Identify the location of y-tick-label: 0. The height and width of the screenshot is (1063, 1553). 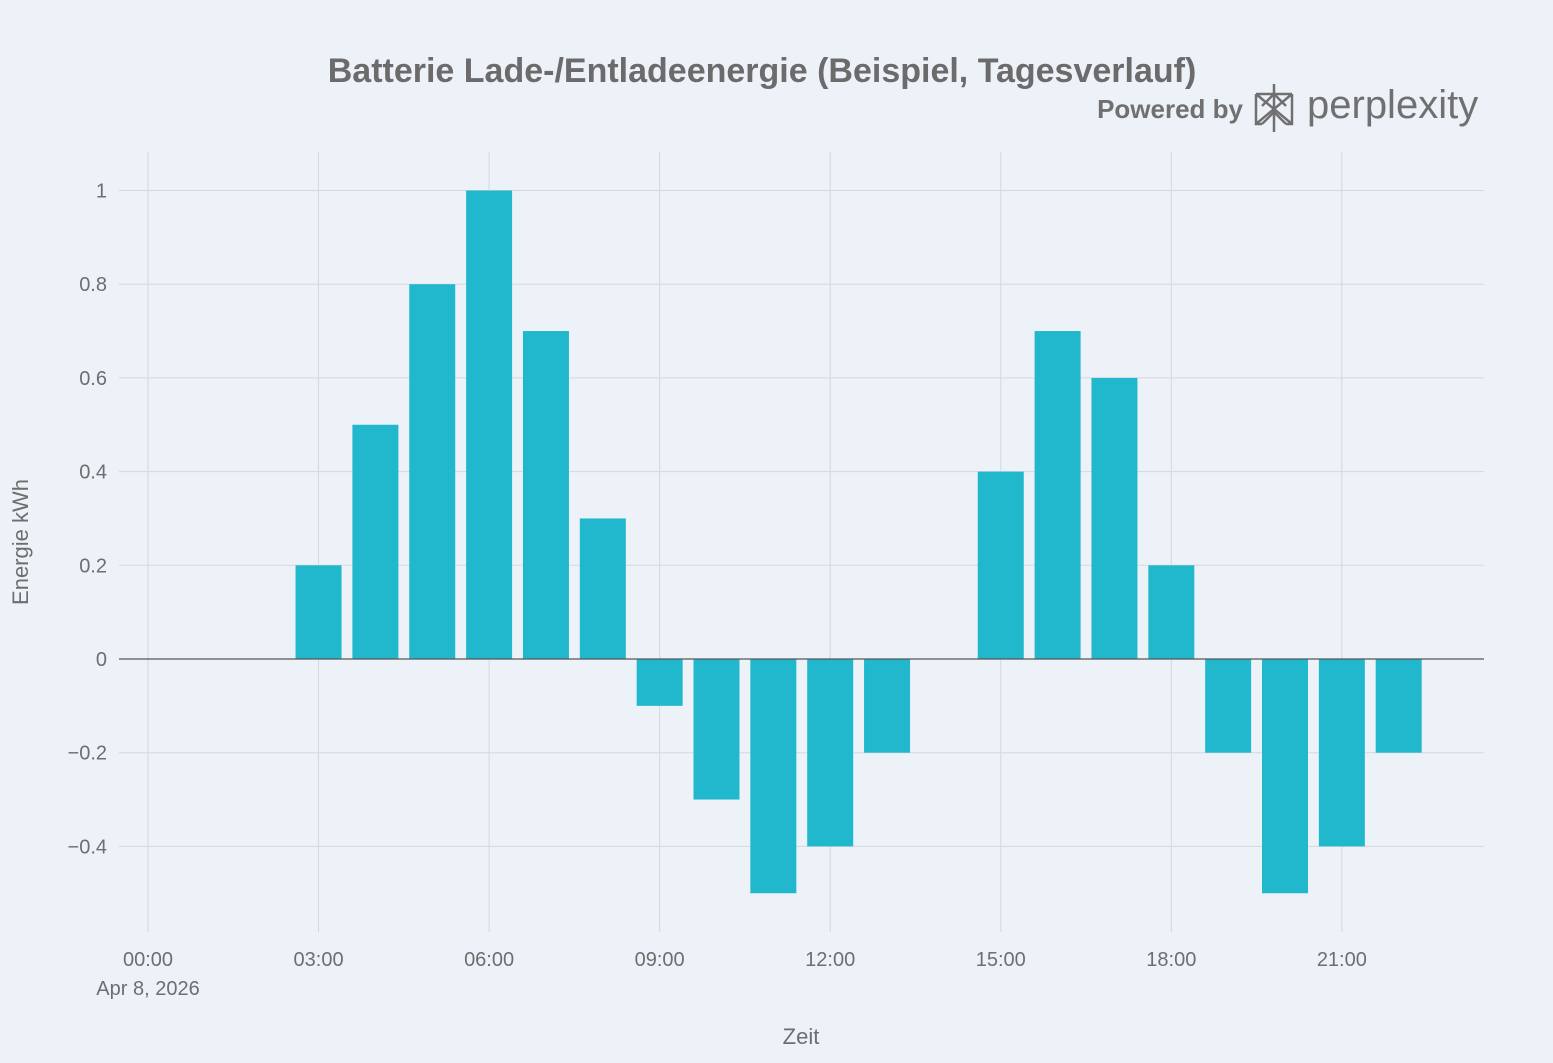
(101, 660).